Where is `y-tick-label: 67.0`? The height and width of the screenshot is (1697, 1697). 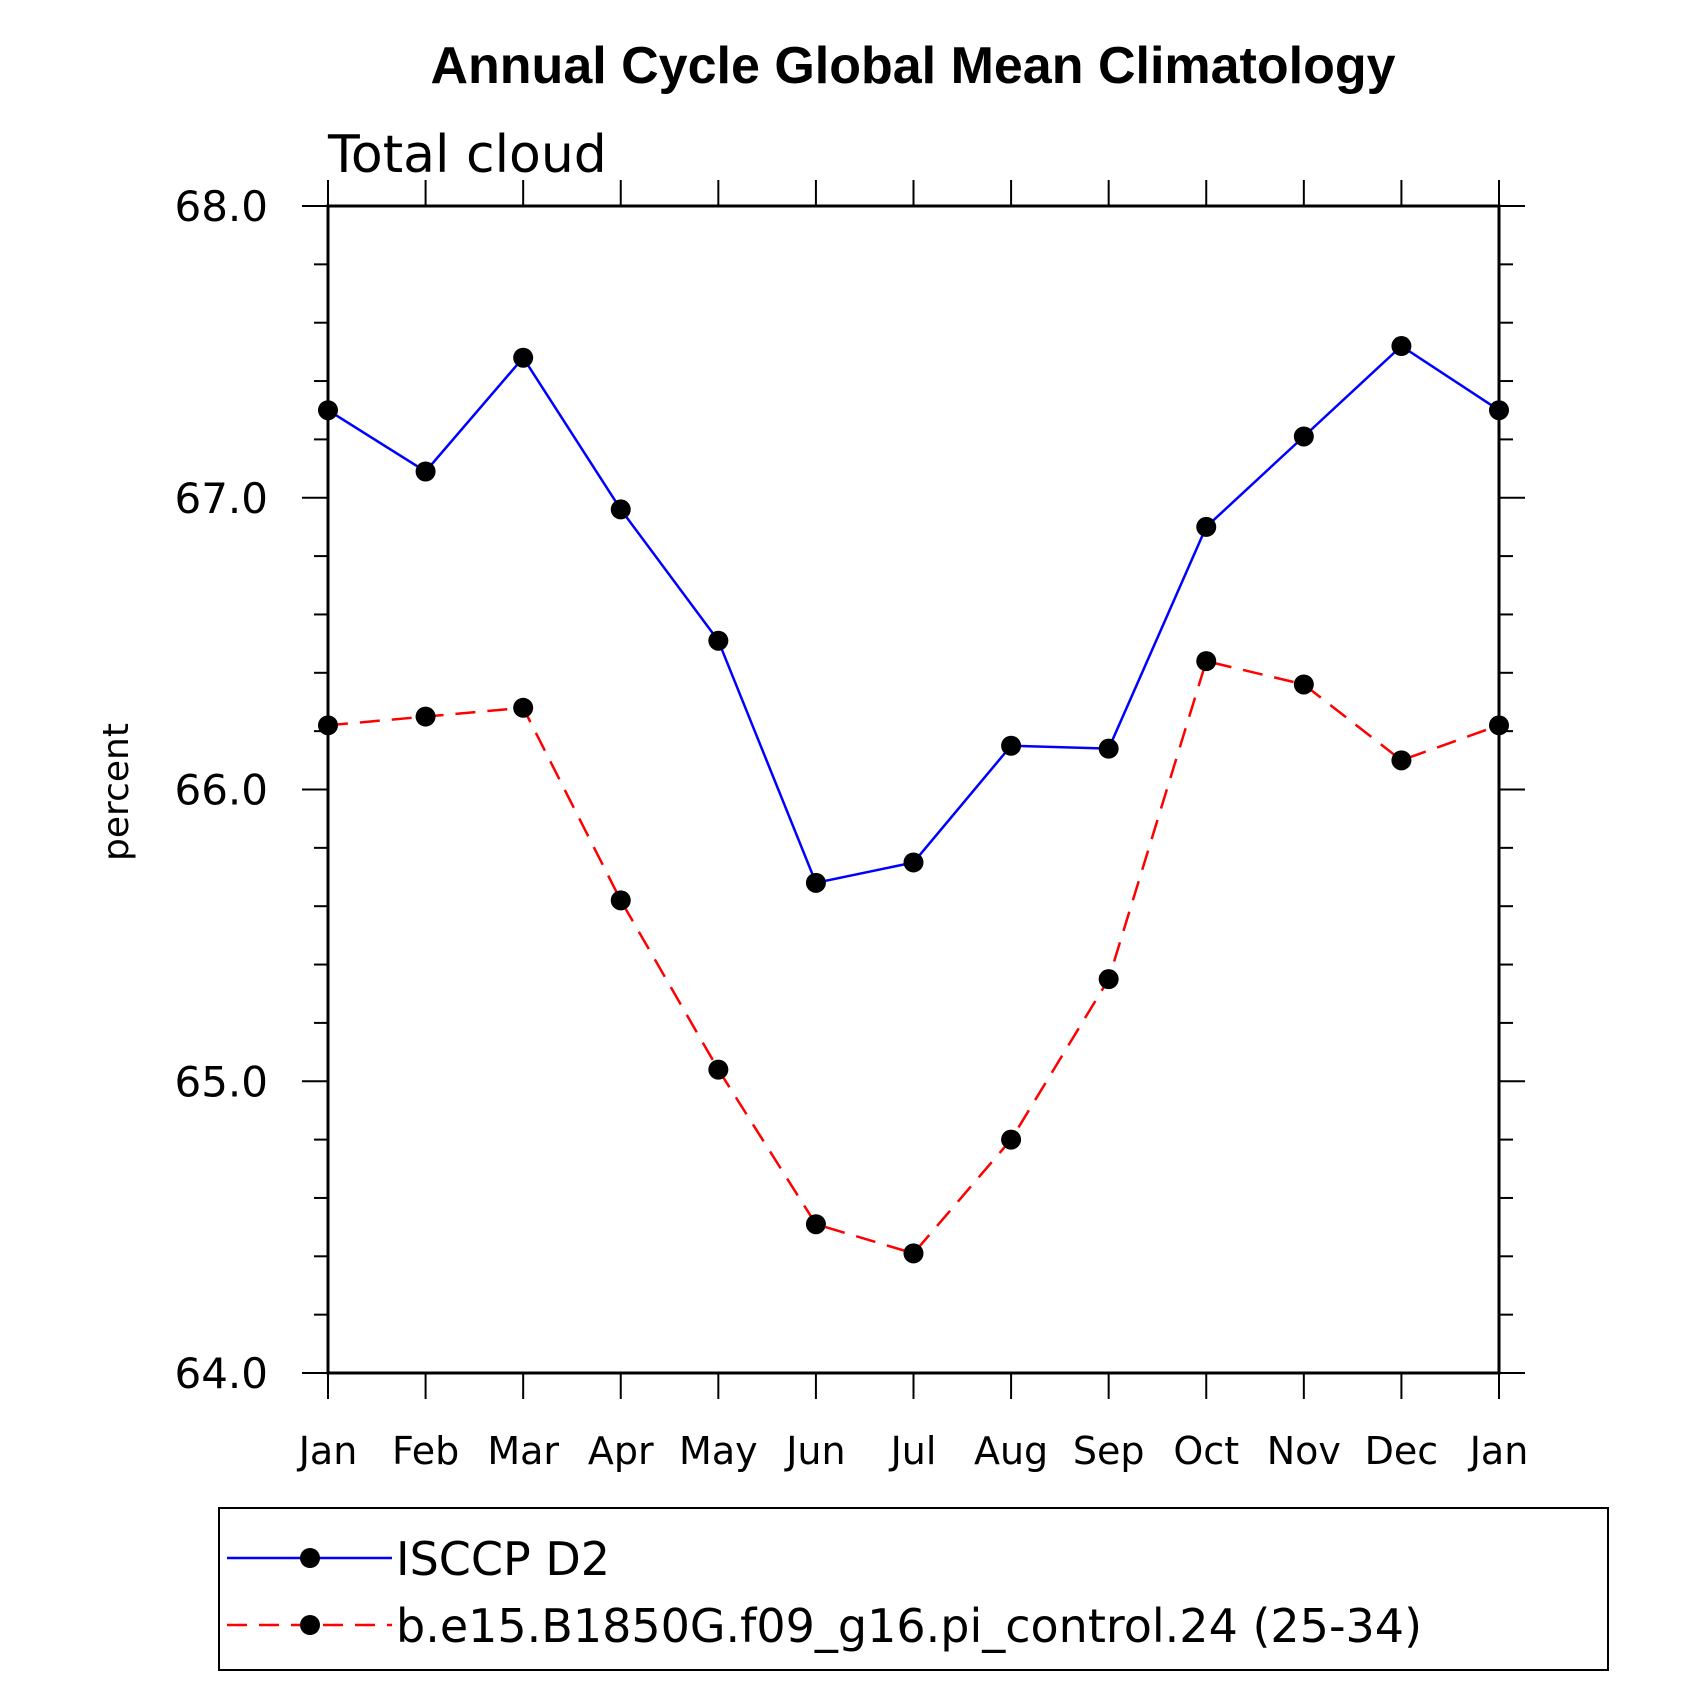 y-tick-label: 67.0 is located at coordinates (221, 498).